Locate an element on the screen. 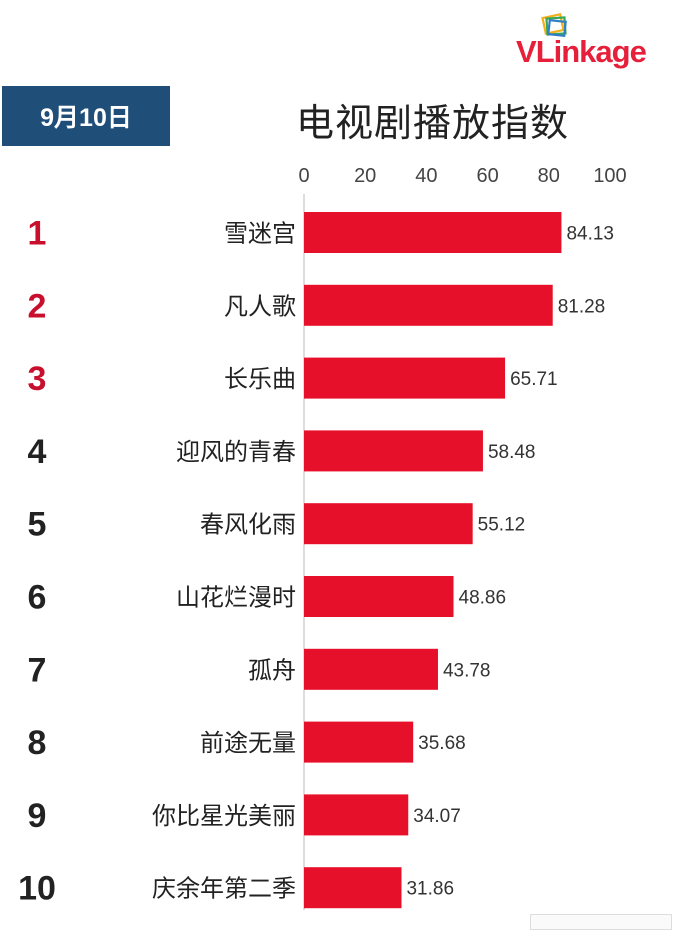 This screenshot has height=939, width=676. data-label: 84.13 is located at coordinates (590, 234).